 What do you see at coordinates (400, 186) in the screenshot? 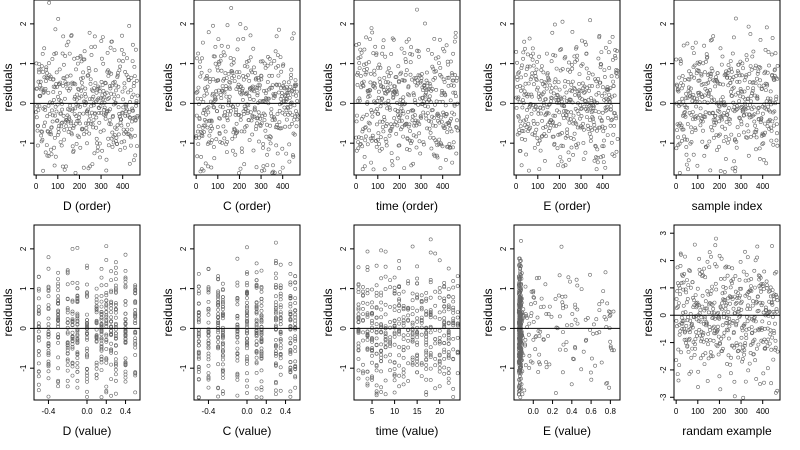
I see `x-tick-label: 200` at bounding box center [400, 186].